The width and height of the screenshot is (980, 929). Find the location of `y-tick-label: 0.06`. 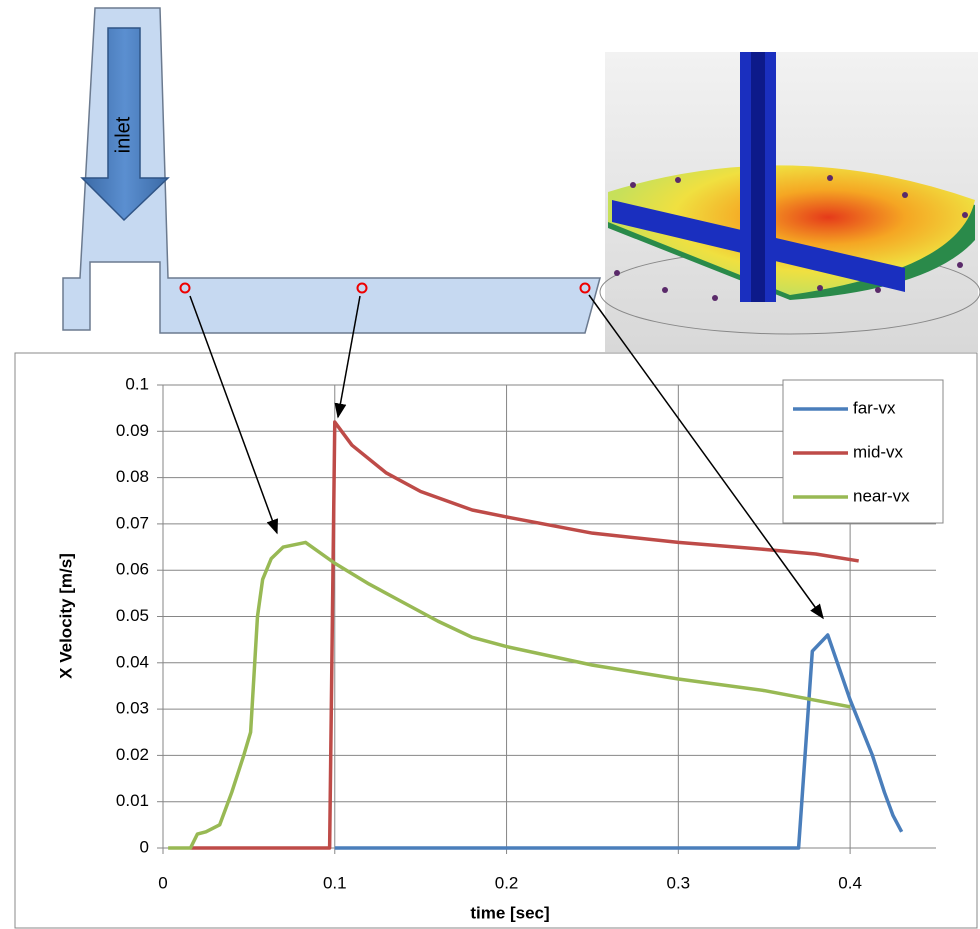

y-tick-label: 0.06 is located at coordinates (132, 569).